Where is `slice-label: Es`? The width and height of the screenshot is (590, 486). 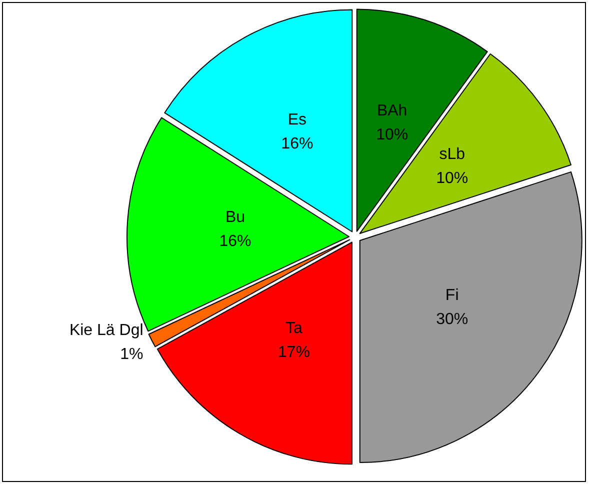
slice-label: Es is located at coordinates (297, 119).